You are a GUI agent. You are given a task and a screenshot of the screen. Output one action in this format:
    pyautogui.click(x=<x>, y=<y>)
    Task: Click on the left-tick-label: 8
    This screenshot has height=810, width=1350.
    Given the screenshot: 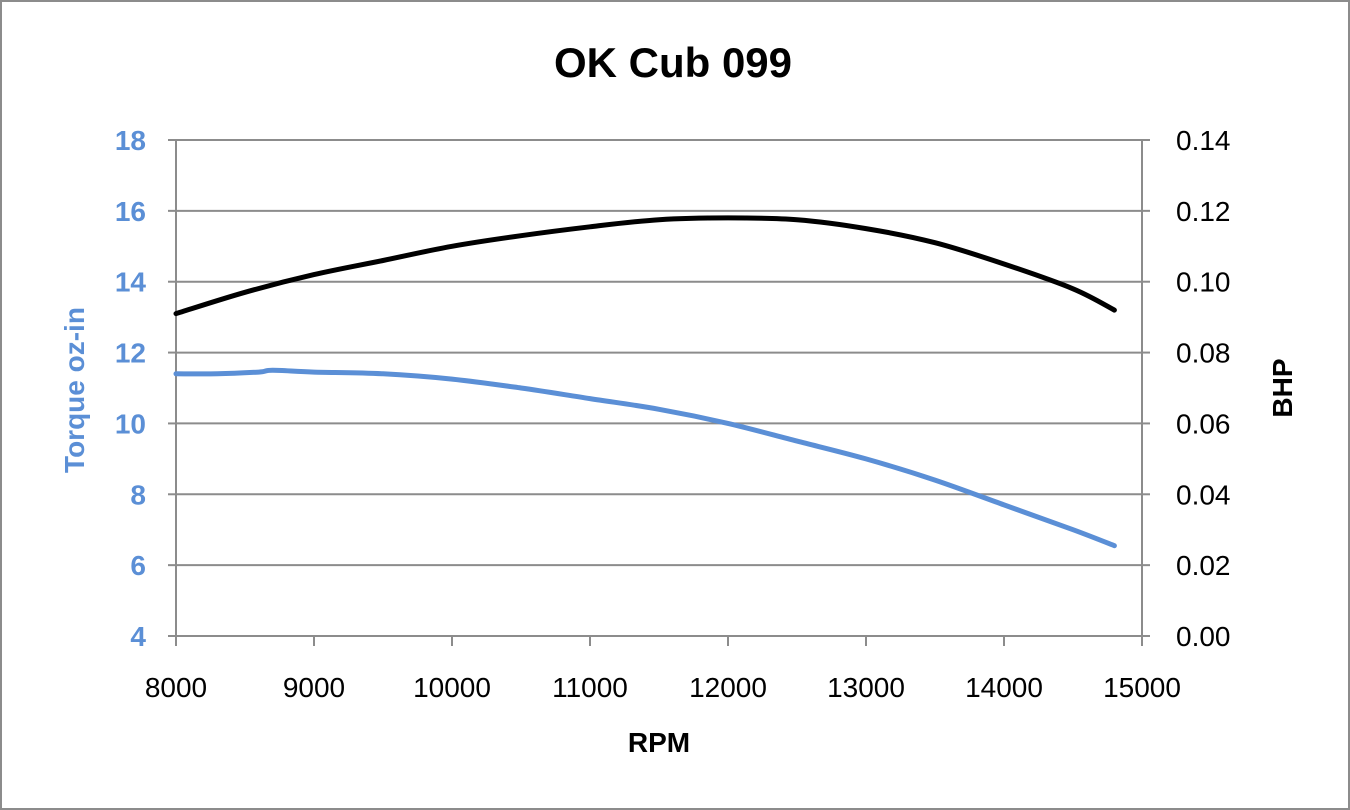 What is the action you would take?
    pyautogui.click(x=138, y=494)
    